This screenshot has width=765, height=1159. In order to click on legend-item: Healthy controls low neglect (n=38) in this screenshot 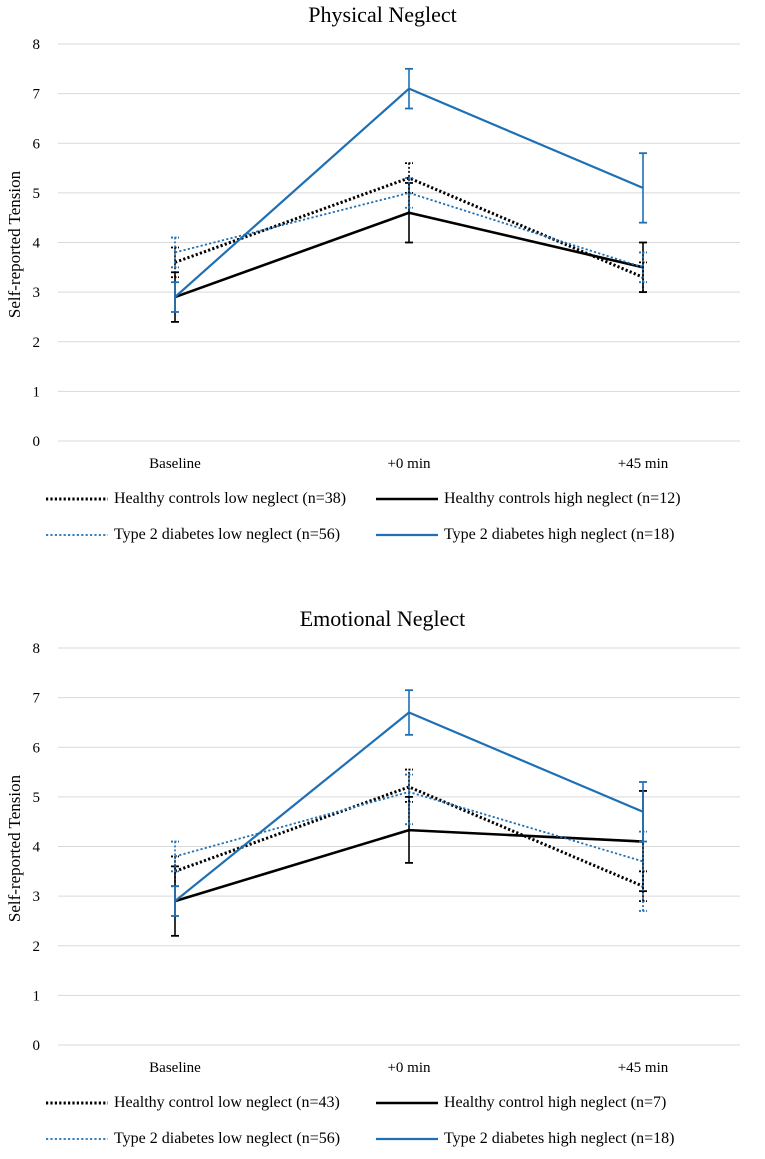, I will do `click(196, 499)`.